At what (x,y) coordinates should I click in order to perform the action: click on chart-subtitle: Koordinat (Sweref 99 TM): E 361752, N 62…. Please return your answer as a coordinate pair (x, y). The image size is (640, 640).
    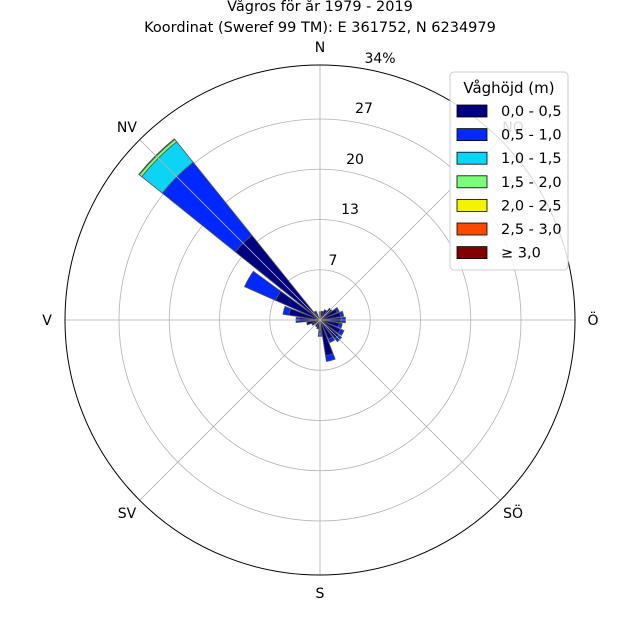
    Looking at the image, I should click on (320, 28).